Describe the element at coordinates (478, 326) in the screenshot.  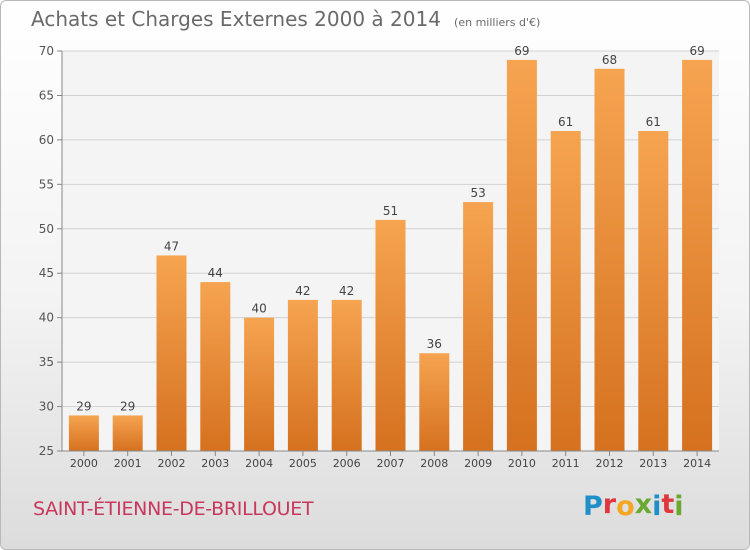
I see `bar-2009` at that location.